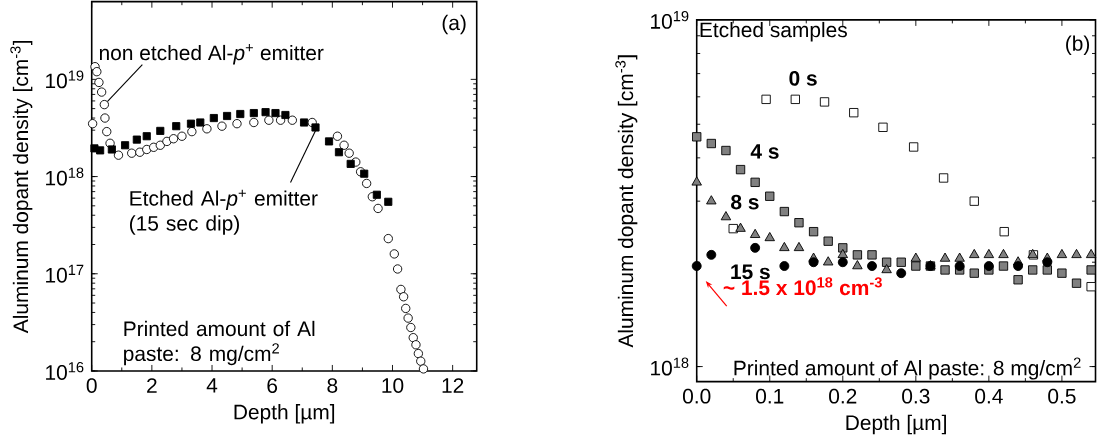 This screenshot has height=445, width=1097. I want to click on annotation: Etched samples, so click(773, 31).